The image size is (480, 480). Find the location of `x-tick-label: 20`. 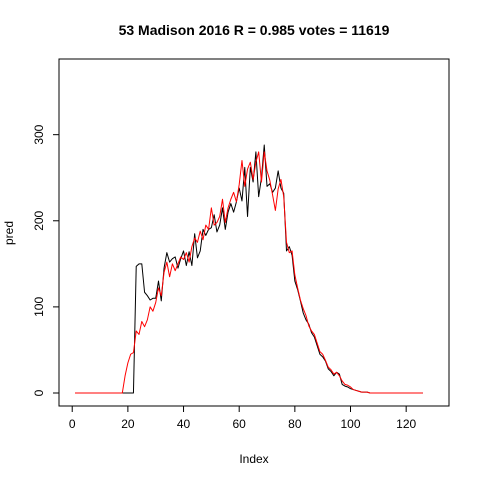

x-tick-label: 20 is located at coordinates (128, 424).